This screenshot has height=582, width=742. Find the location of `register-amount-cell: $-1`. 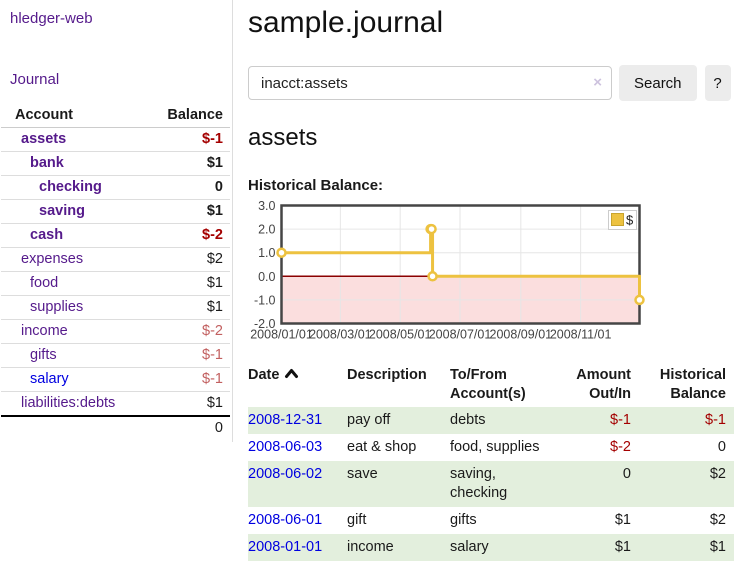

register-amount-cell: $-1 is located at coordinates (620, 420).